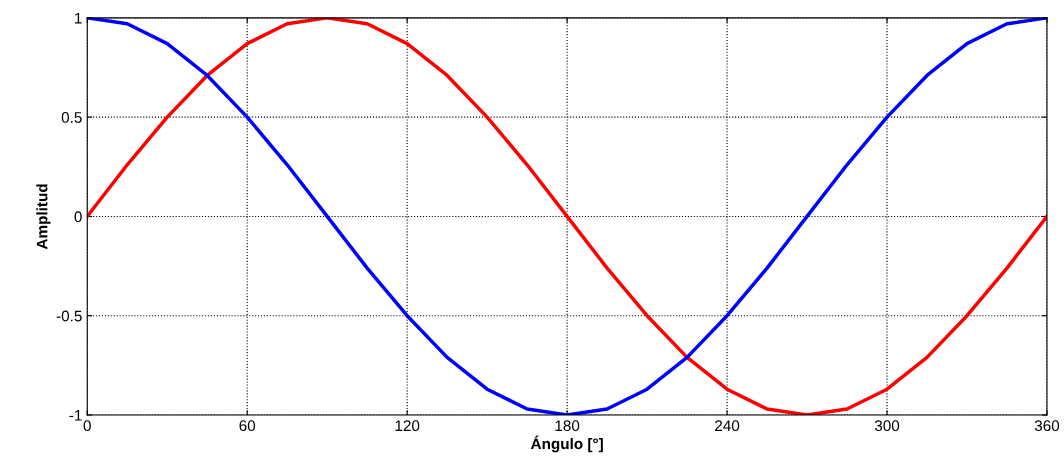  Describe the element at coordinates (78, 217) in the screenshot. I see `y-tick-label: 0` at that location.